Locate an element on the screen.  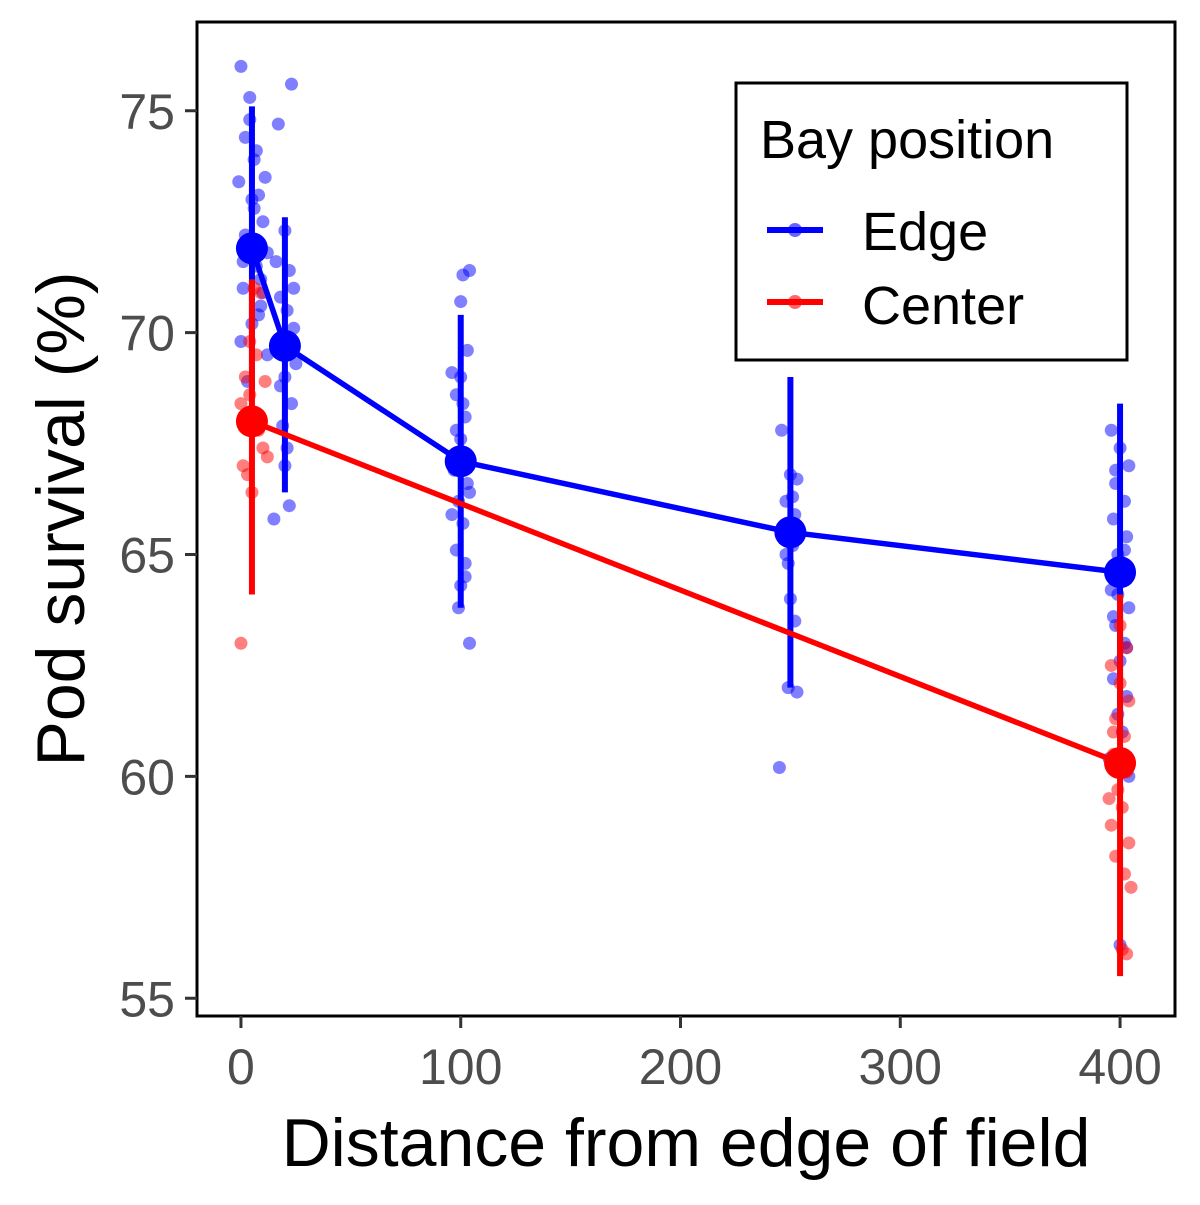
y-tick-label-65: 65 is located at coordinates (147, 556).